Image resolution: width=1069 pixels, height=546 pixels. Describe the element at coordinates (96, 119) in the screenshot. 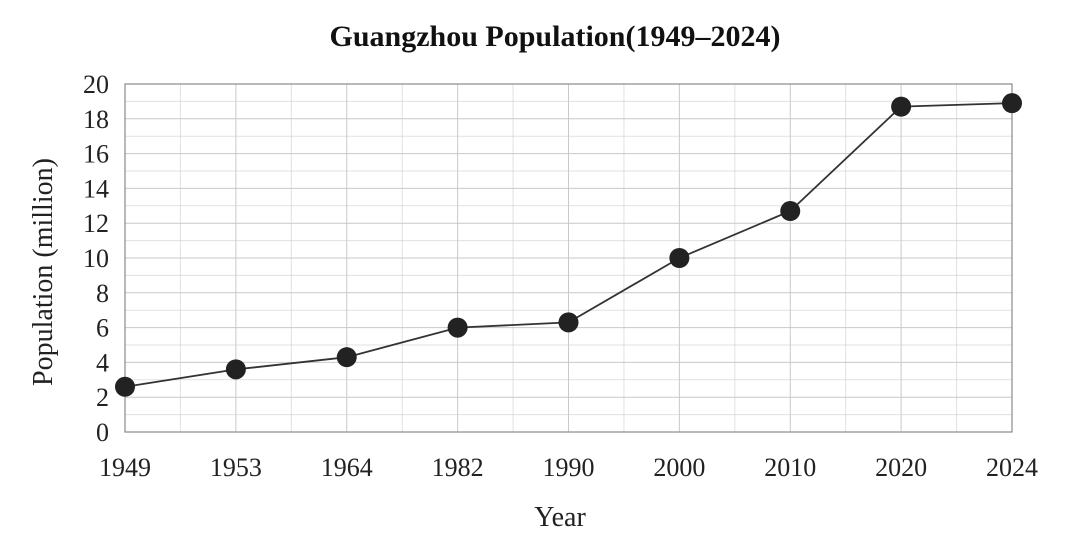

I see `y-tick-label: 18` at that location.